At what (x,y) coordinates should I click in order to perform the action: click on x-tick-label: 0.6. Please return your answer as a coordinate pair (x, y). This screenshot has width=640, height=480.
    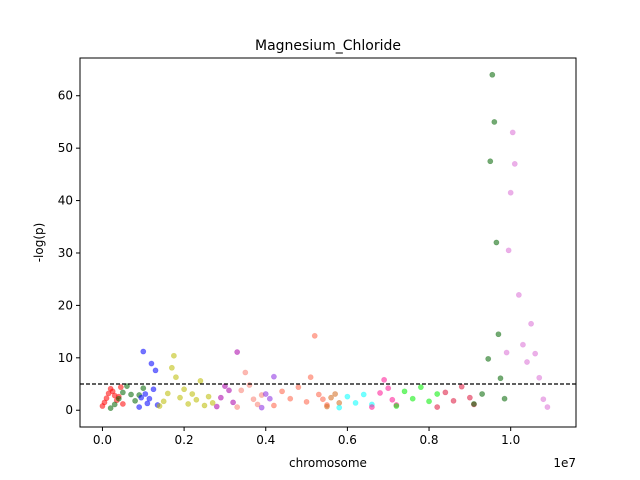
    Looking at the image, I should click on (347, 440).